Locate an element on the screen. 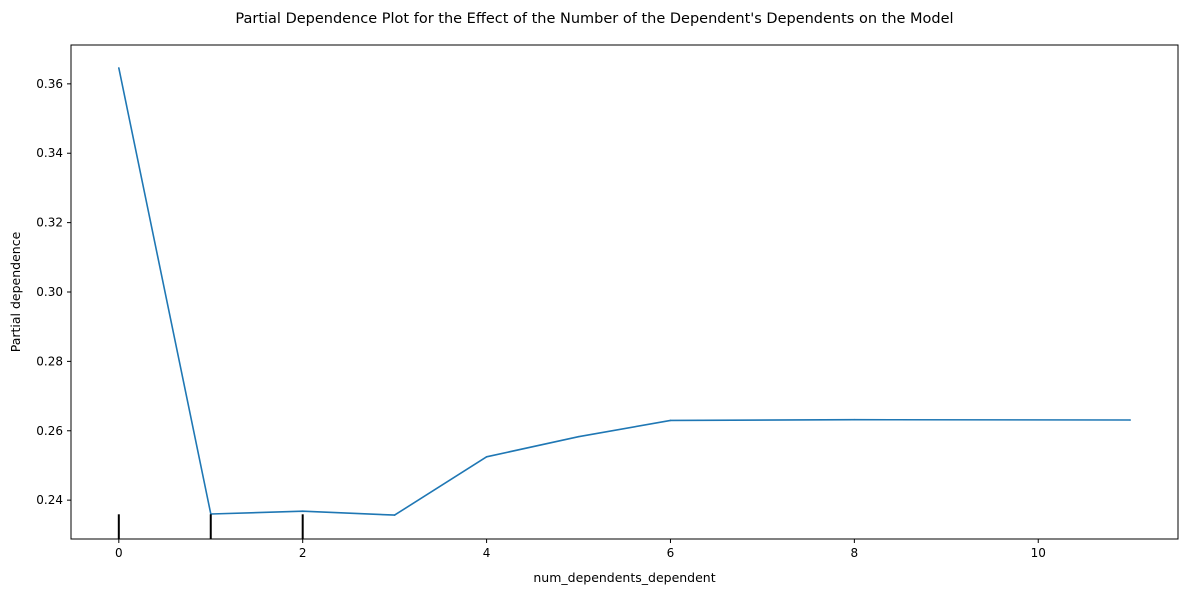 The width and height of the screenshot is (1189, 592). y-tick-label: 0.34 is located at coordinates (49, 153).